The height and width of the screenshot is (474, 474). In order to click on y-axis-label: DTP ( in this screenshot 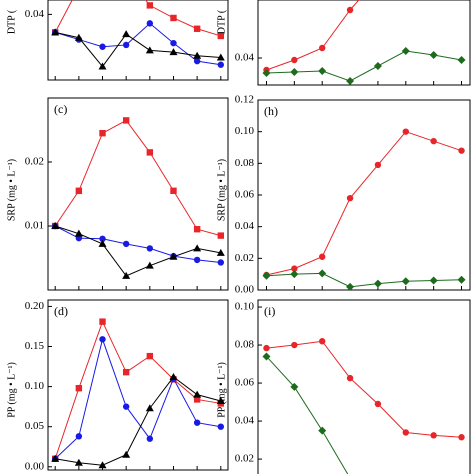, I will do `click(11, 21)`.